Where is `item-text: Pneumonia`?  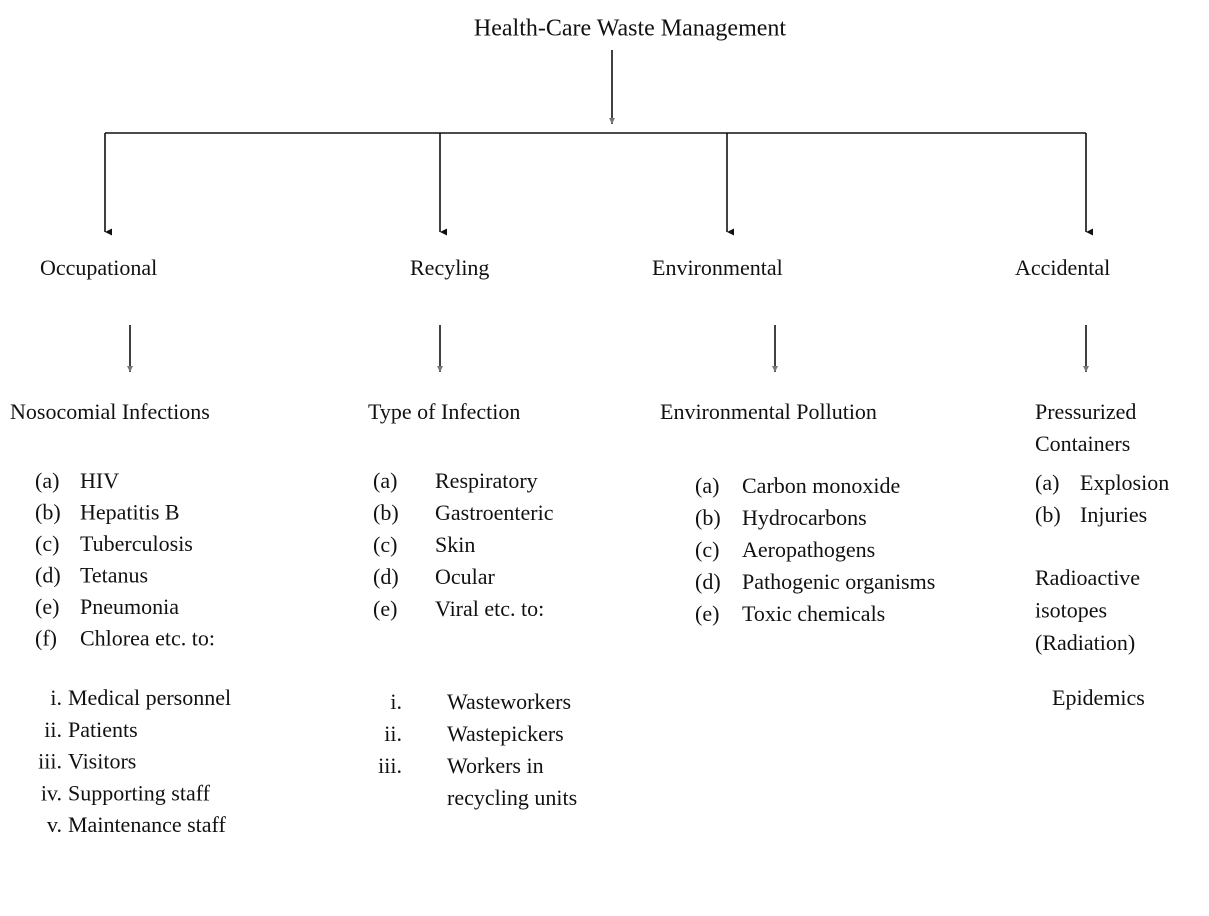
item-text: Pneumonia is located at coordinates (129, 606).